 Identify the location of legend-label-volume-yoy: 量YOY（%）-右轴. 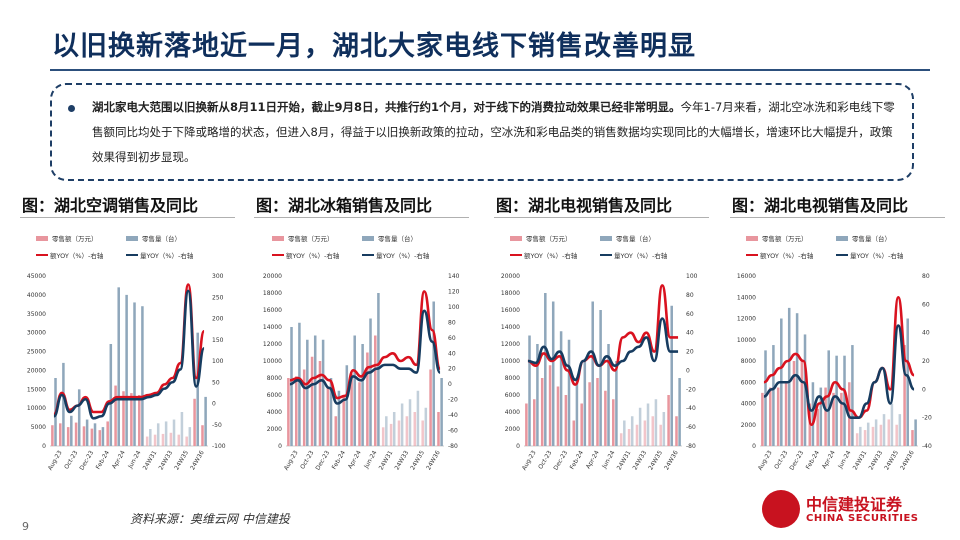
(641, 255).